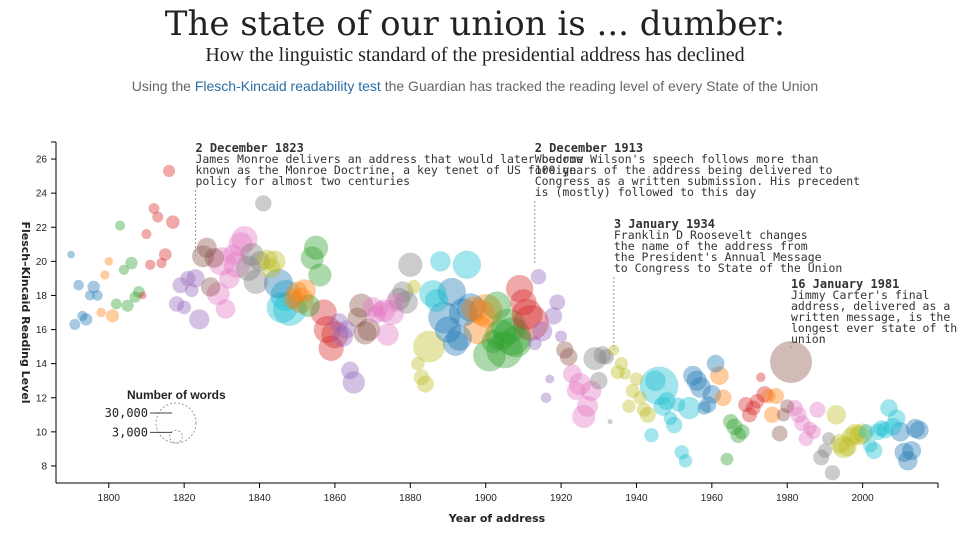 This screenshot has width=958, height=534. Describe the element at coordinates (184, 498) in the screenshot. I see `x-tick-label: 1820` at that location.